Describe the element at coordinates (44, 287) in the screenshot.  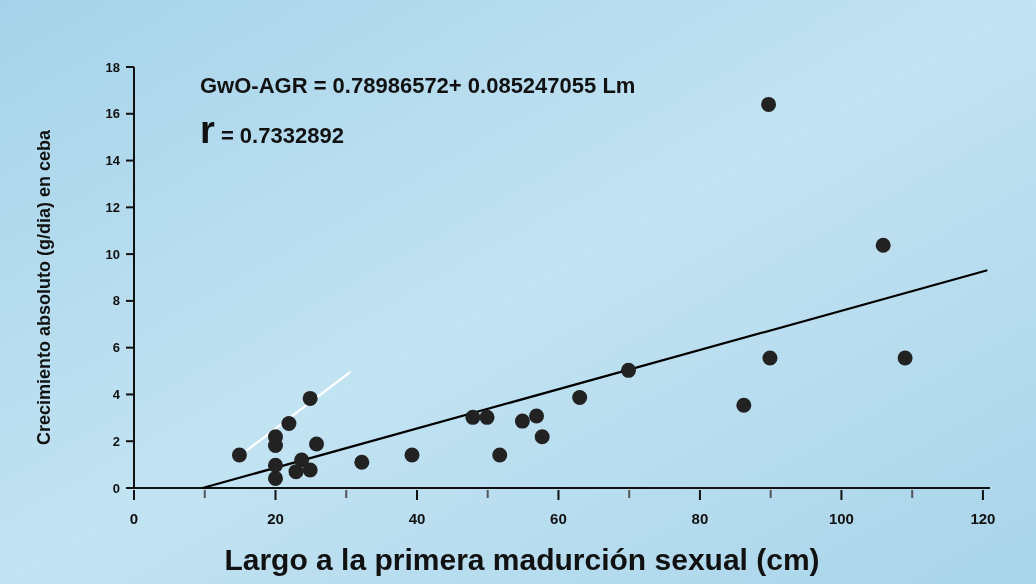
I see `y-axis-title: Crecimiento absoluto (g/dia) en ceba` at that location.